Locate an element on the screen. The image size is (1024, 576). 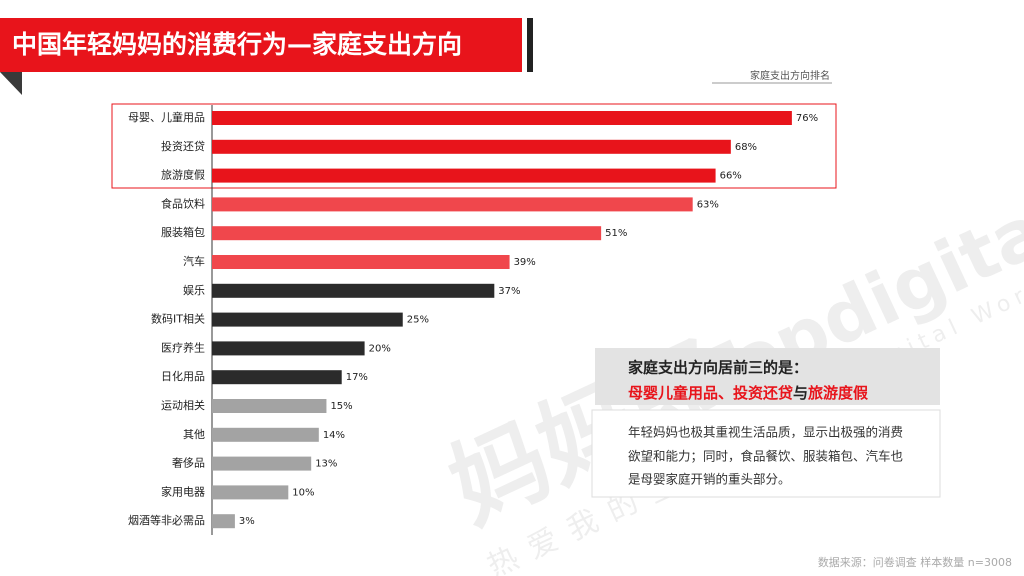
category-label: 服装箱包 is located at coordinates (183, 232).